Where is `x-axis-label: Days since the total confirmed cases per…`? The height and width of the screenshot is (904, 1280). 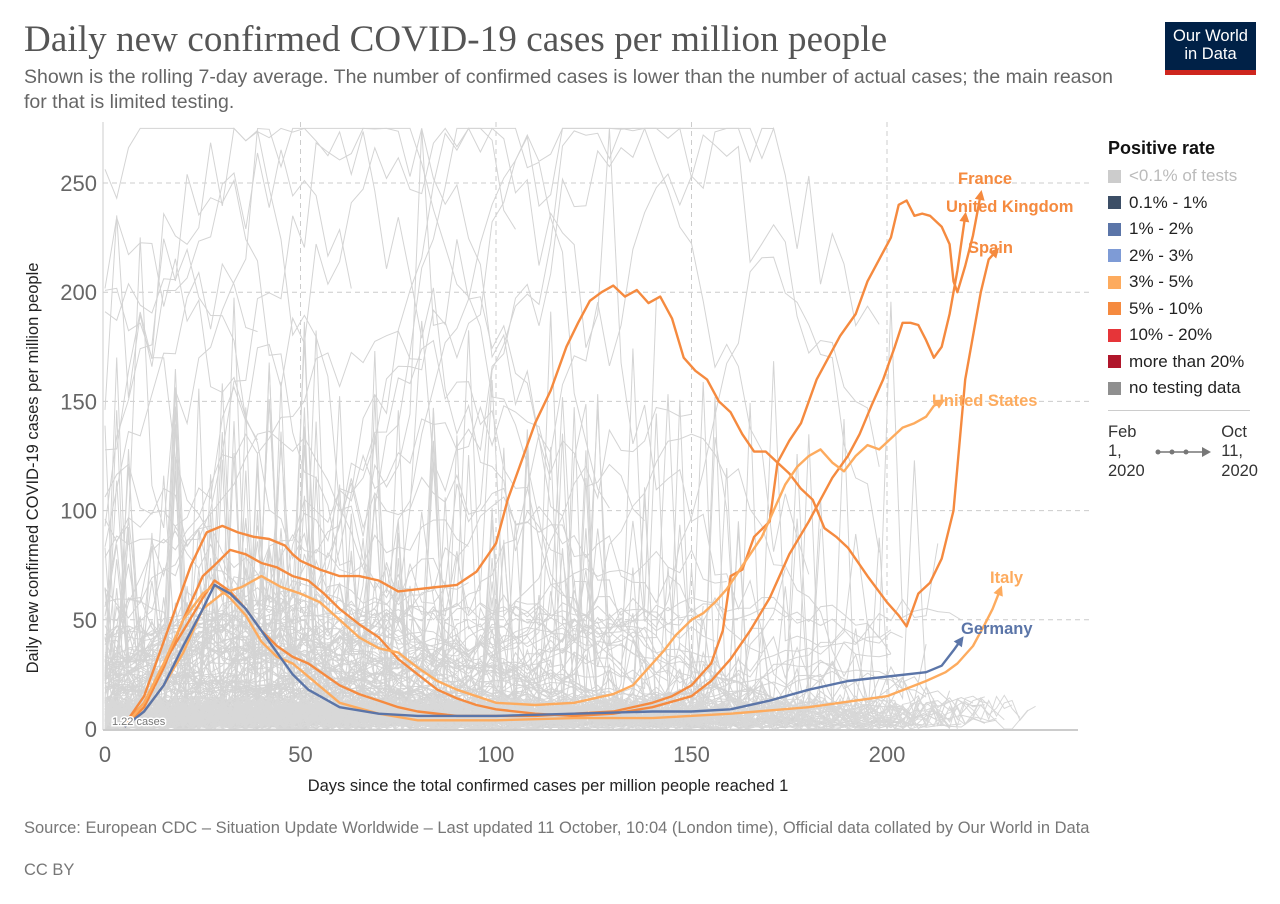
x-axis-label: Days since the total confirmed cases per… is located at coordinates (548, 786).